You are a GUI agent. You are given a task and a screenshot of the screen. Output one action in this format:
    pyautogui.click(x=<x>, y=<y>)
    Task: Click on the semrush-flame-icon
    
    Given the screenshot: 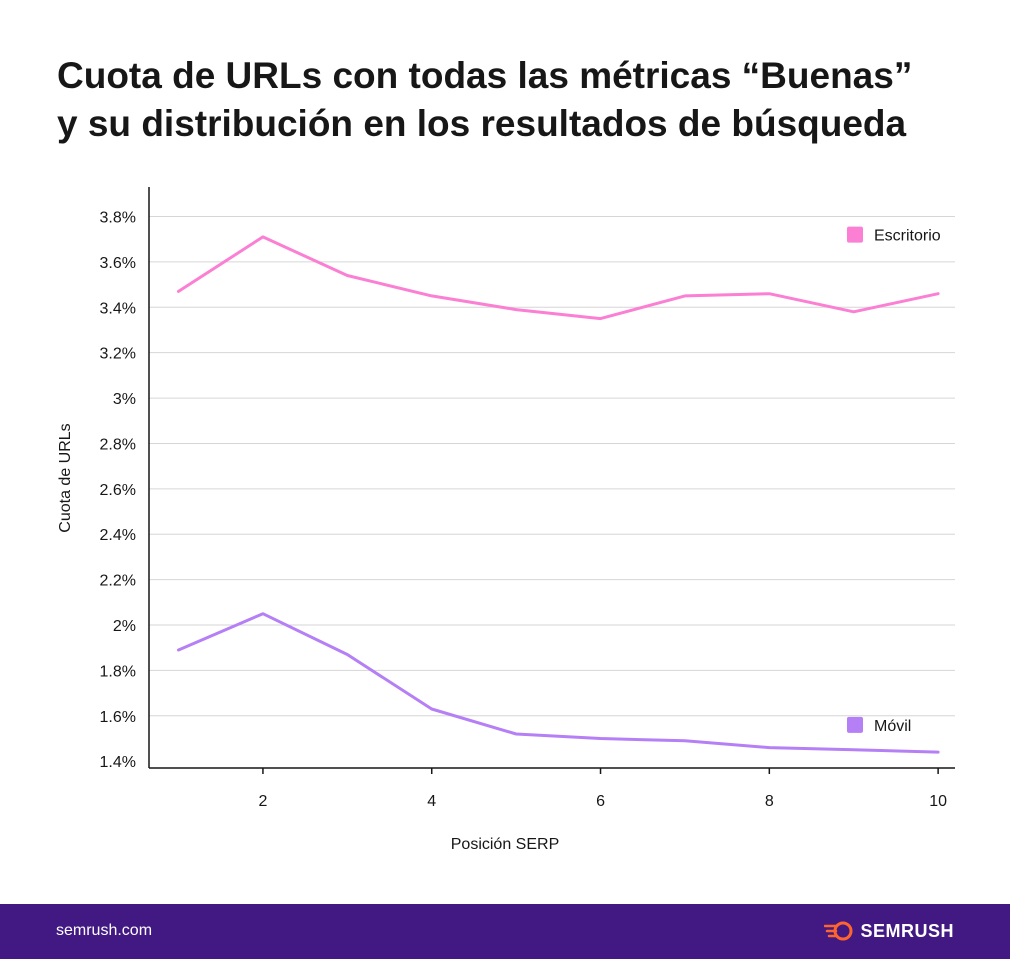 What is the action you would take?
    pyautogui.click(x=838, y=931)
    